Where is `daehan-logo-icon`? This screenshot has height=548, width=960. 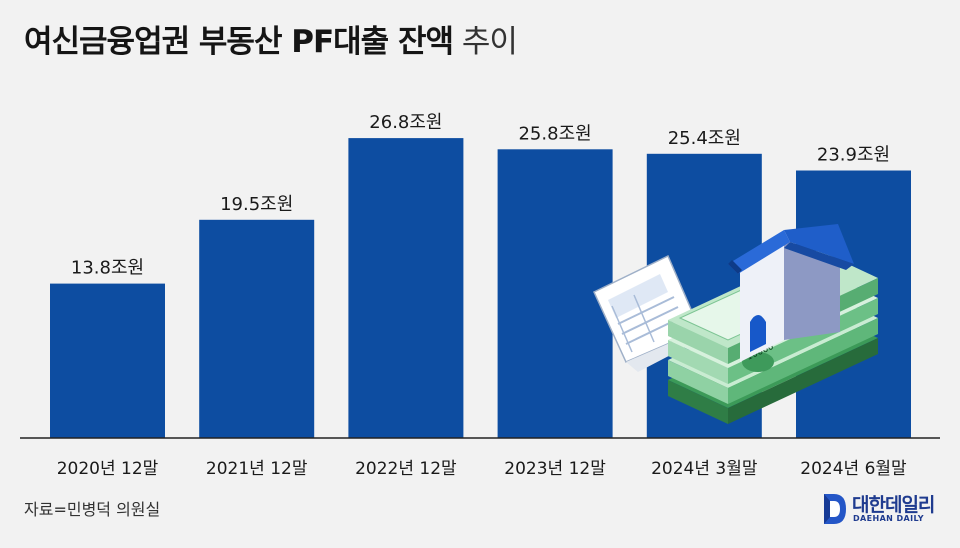 daehan-logo-icon is located at coordinates (835, 509).